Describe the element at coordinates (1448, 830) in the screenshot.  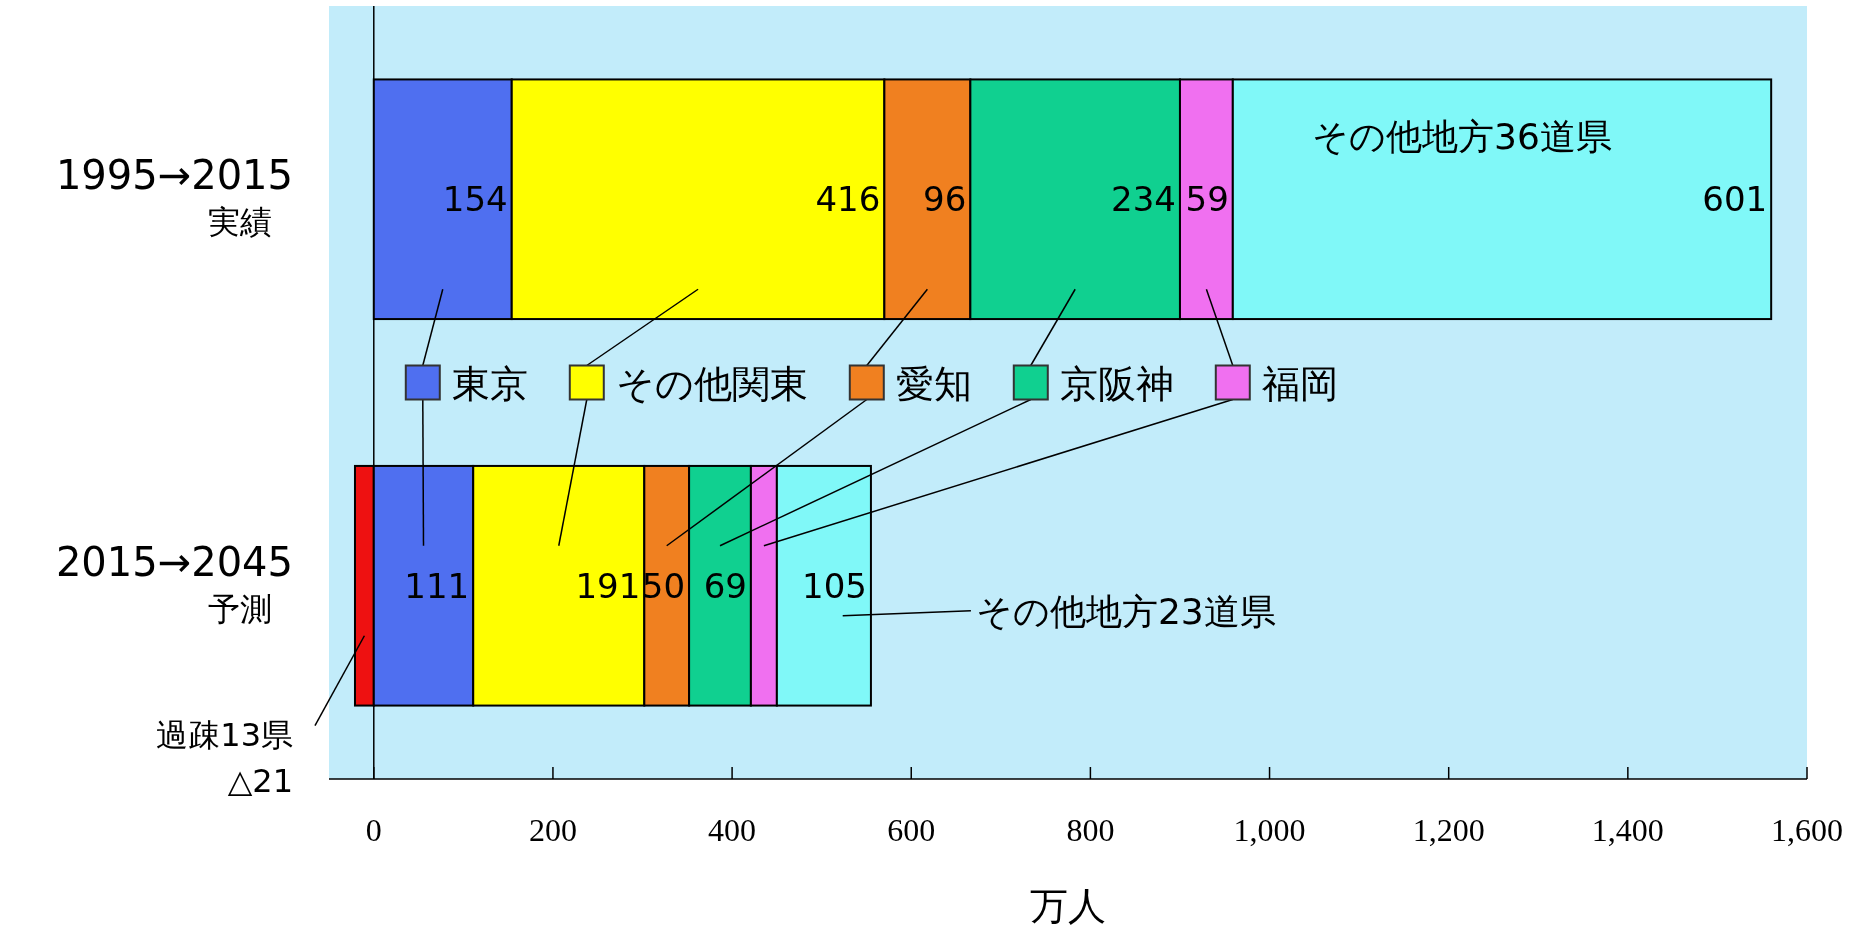
I see `x-tick-label: 1,200` at that location.